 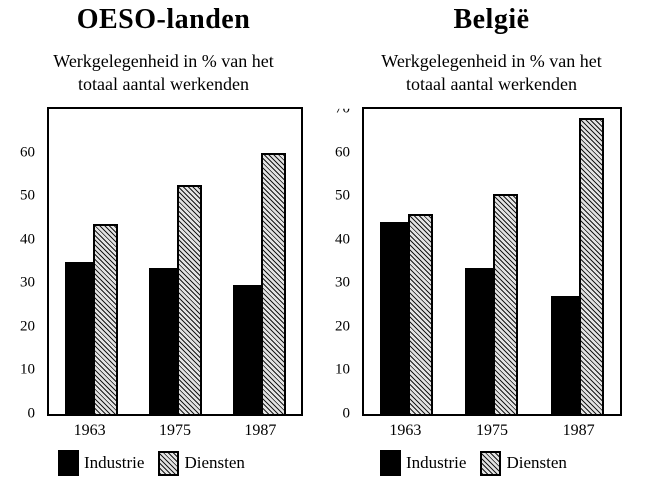 I want to click on chart-title: België, so click(x=491, y=19).